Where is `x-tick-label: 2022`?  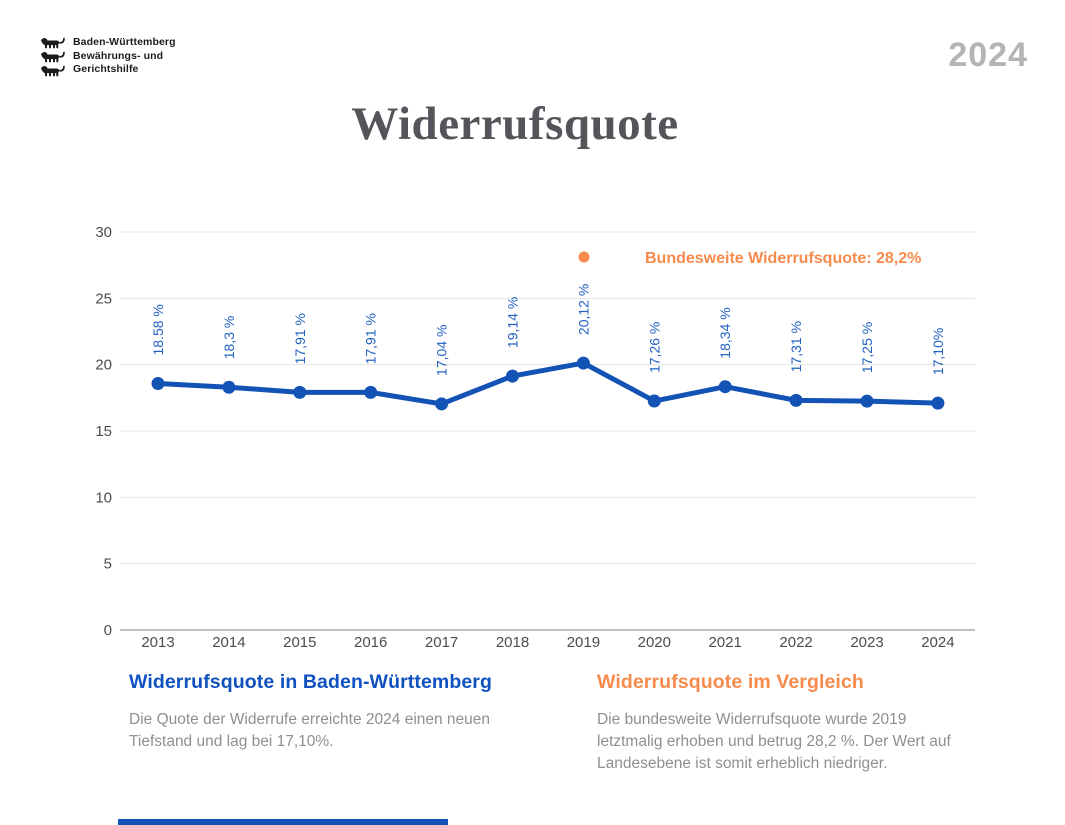 x-tick-label: 2022 is located at coordinates (795, 642).